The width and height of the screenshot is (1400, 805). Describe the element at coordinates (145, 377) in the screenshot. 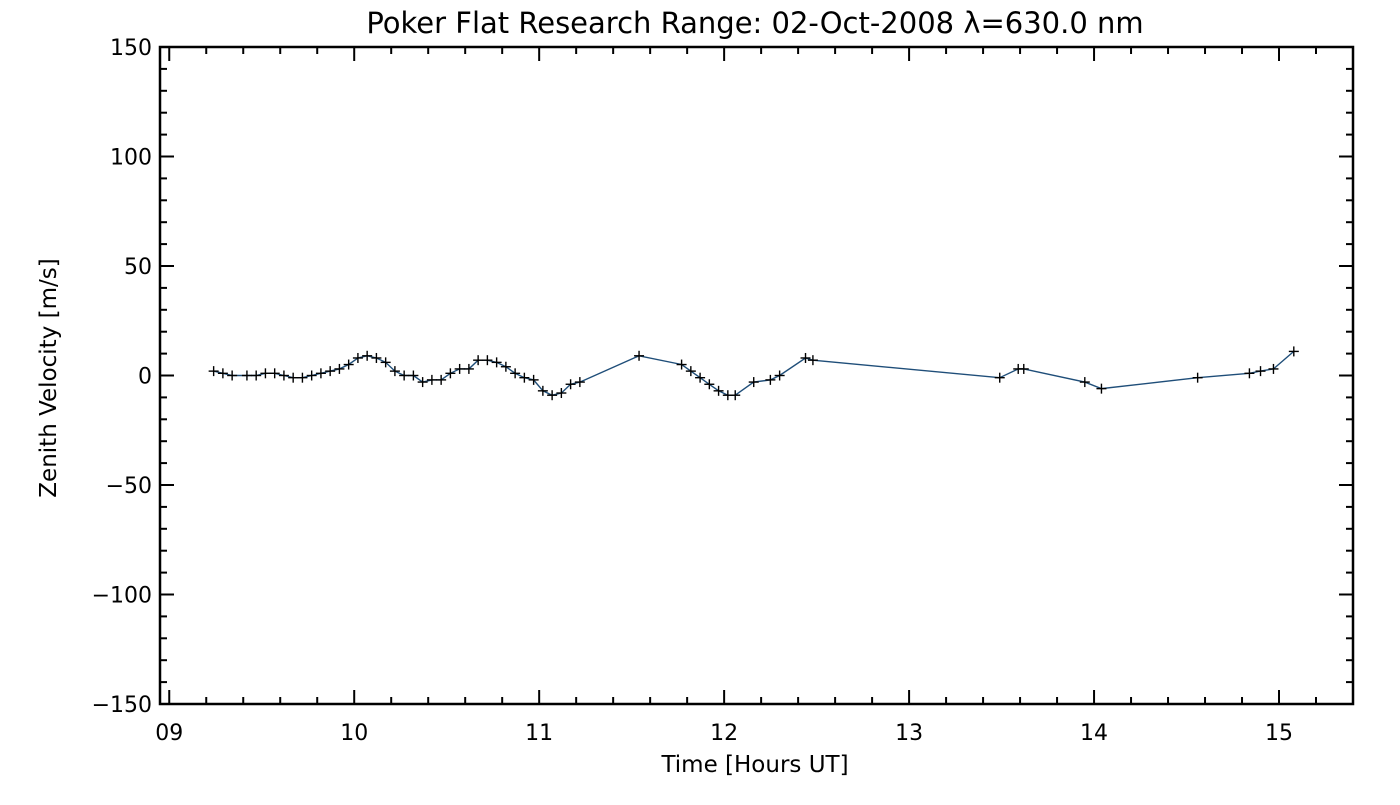

I see `y-tick-label: 0` at that location.